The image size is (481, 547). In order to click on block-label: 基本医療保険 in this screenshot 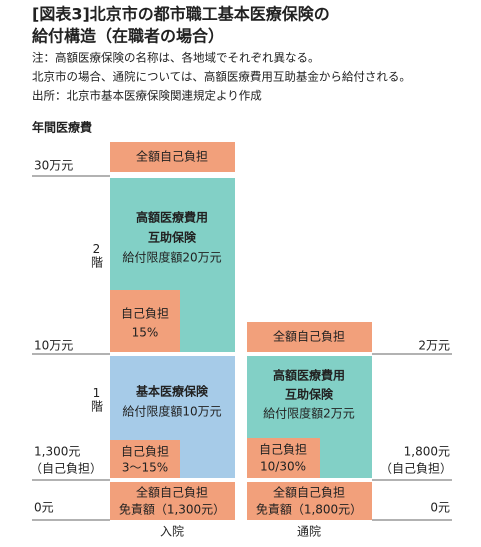, I will do `click(172, 391)`.